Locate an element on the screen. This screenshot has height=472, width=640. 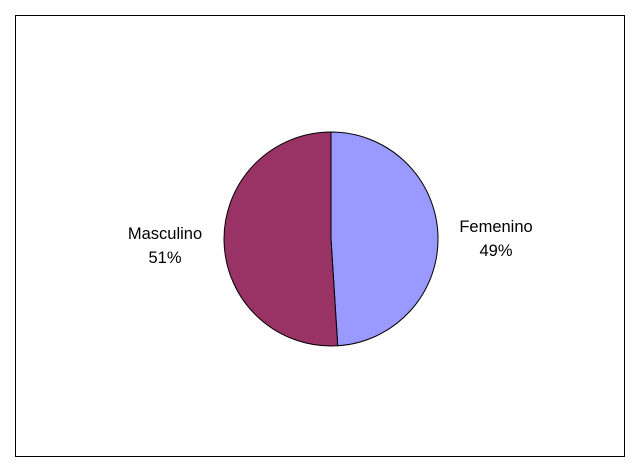
pie-slice-femenino is located at coordinates (384, 239).